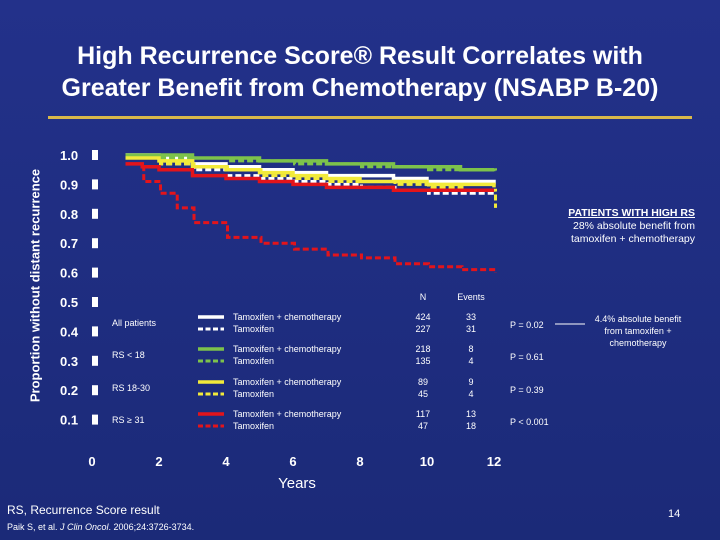 Image resolution: width=720 pixels, height=540 pixels. What do you see at coordinates (226, 461) in the screenshot?
I see `x-tick-label: 4` at bounding box center [226, 461].